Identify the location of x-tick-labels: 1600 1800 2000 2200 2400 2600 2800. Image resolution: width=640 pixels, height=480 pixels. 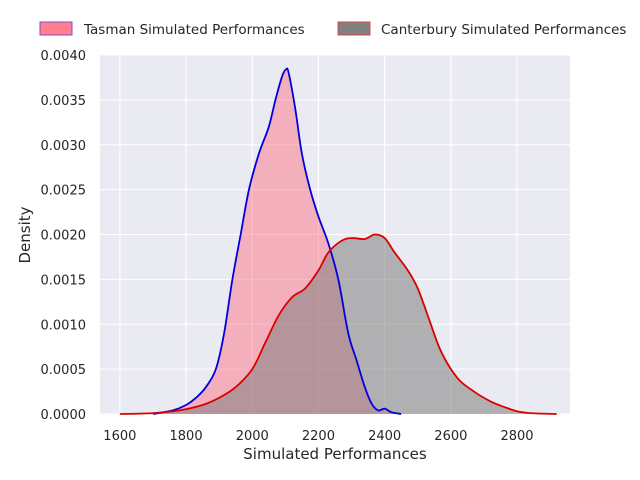
(318, 436).